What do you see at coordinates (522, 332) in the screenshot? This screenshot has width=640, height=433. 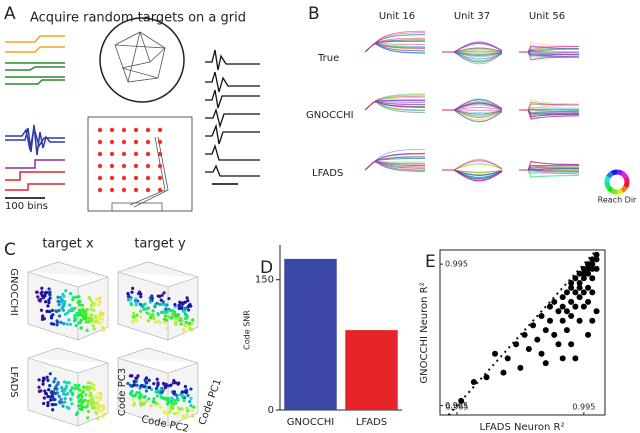 I see `plot-frame` at bounding box center [522, 332].